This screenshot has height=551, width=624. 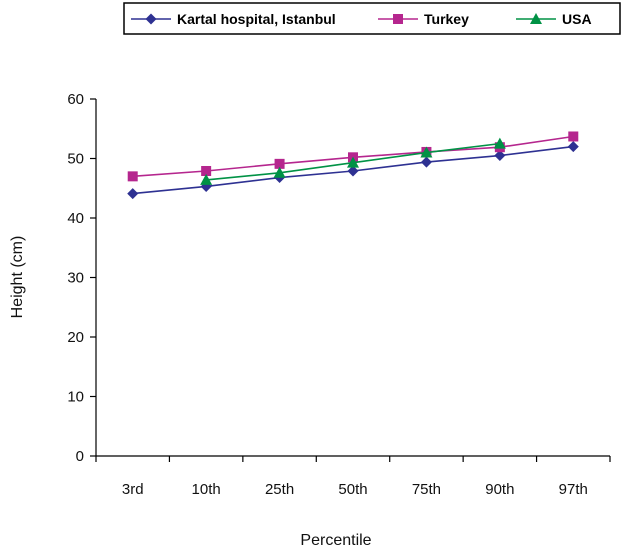 I want to click on x-tick-label: 25th, so click(x=279, y=489).